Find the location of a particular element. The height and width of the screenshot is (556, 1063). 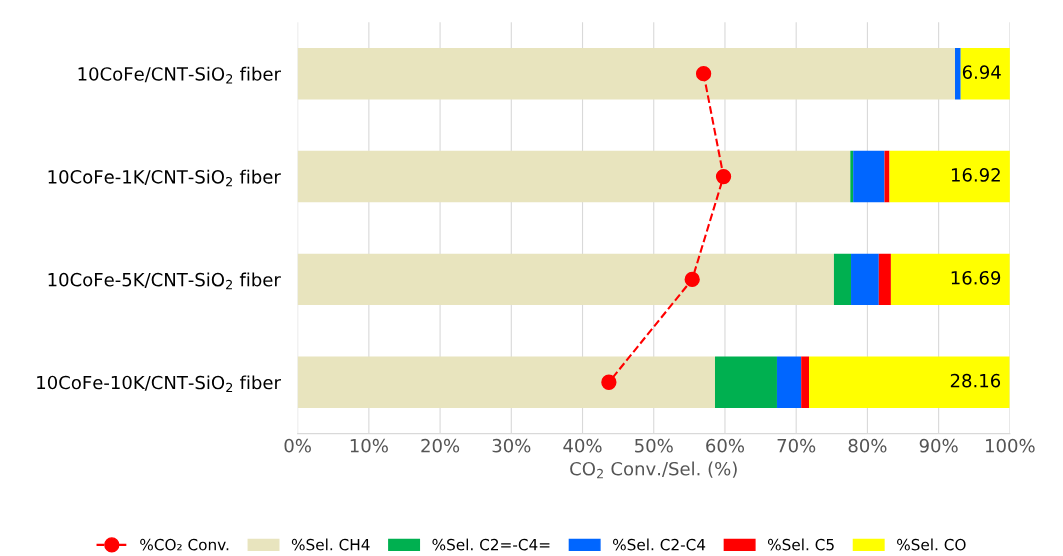

x-tick-label: 90% is located at coordinates (938, 445).